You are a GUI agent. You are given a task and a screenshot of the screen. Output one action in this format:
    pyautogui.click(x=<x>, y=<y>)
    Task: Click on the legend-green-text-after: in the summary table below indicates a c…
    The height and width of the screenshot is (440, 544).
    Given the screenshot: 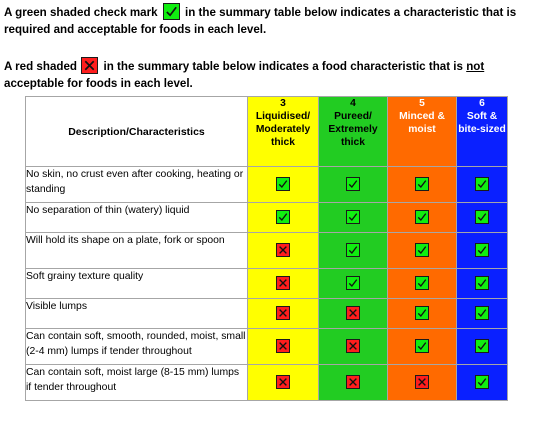 What is the action you would take?
    pyautogui.click(x=260, y=21)
    